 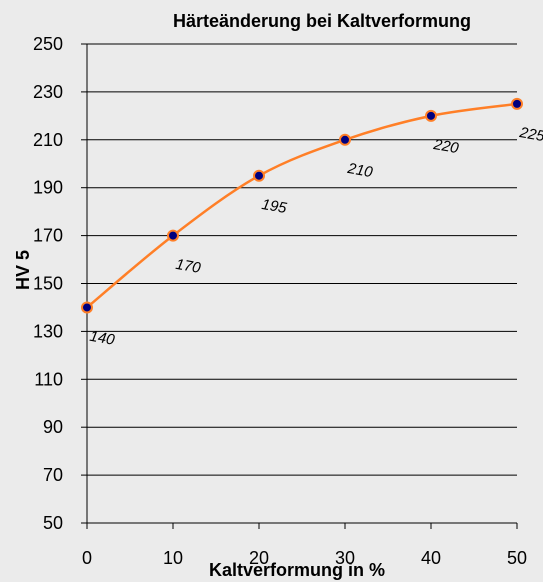 I want to click on data-label: 225, so click(x=530, y=134).